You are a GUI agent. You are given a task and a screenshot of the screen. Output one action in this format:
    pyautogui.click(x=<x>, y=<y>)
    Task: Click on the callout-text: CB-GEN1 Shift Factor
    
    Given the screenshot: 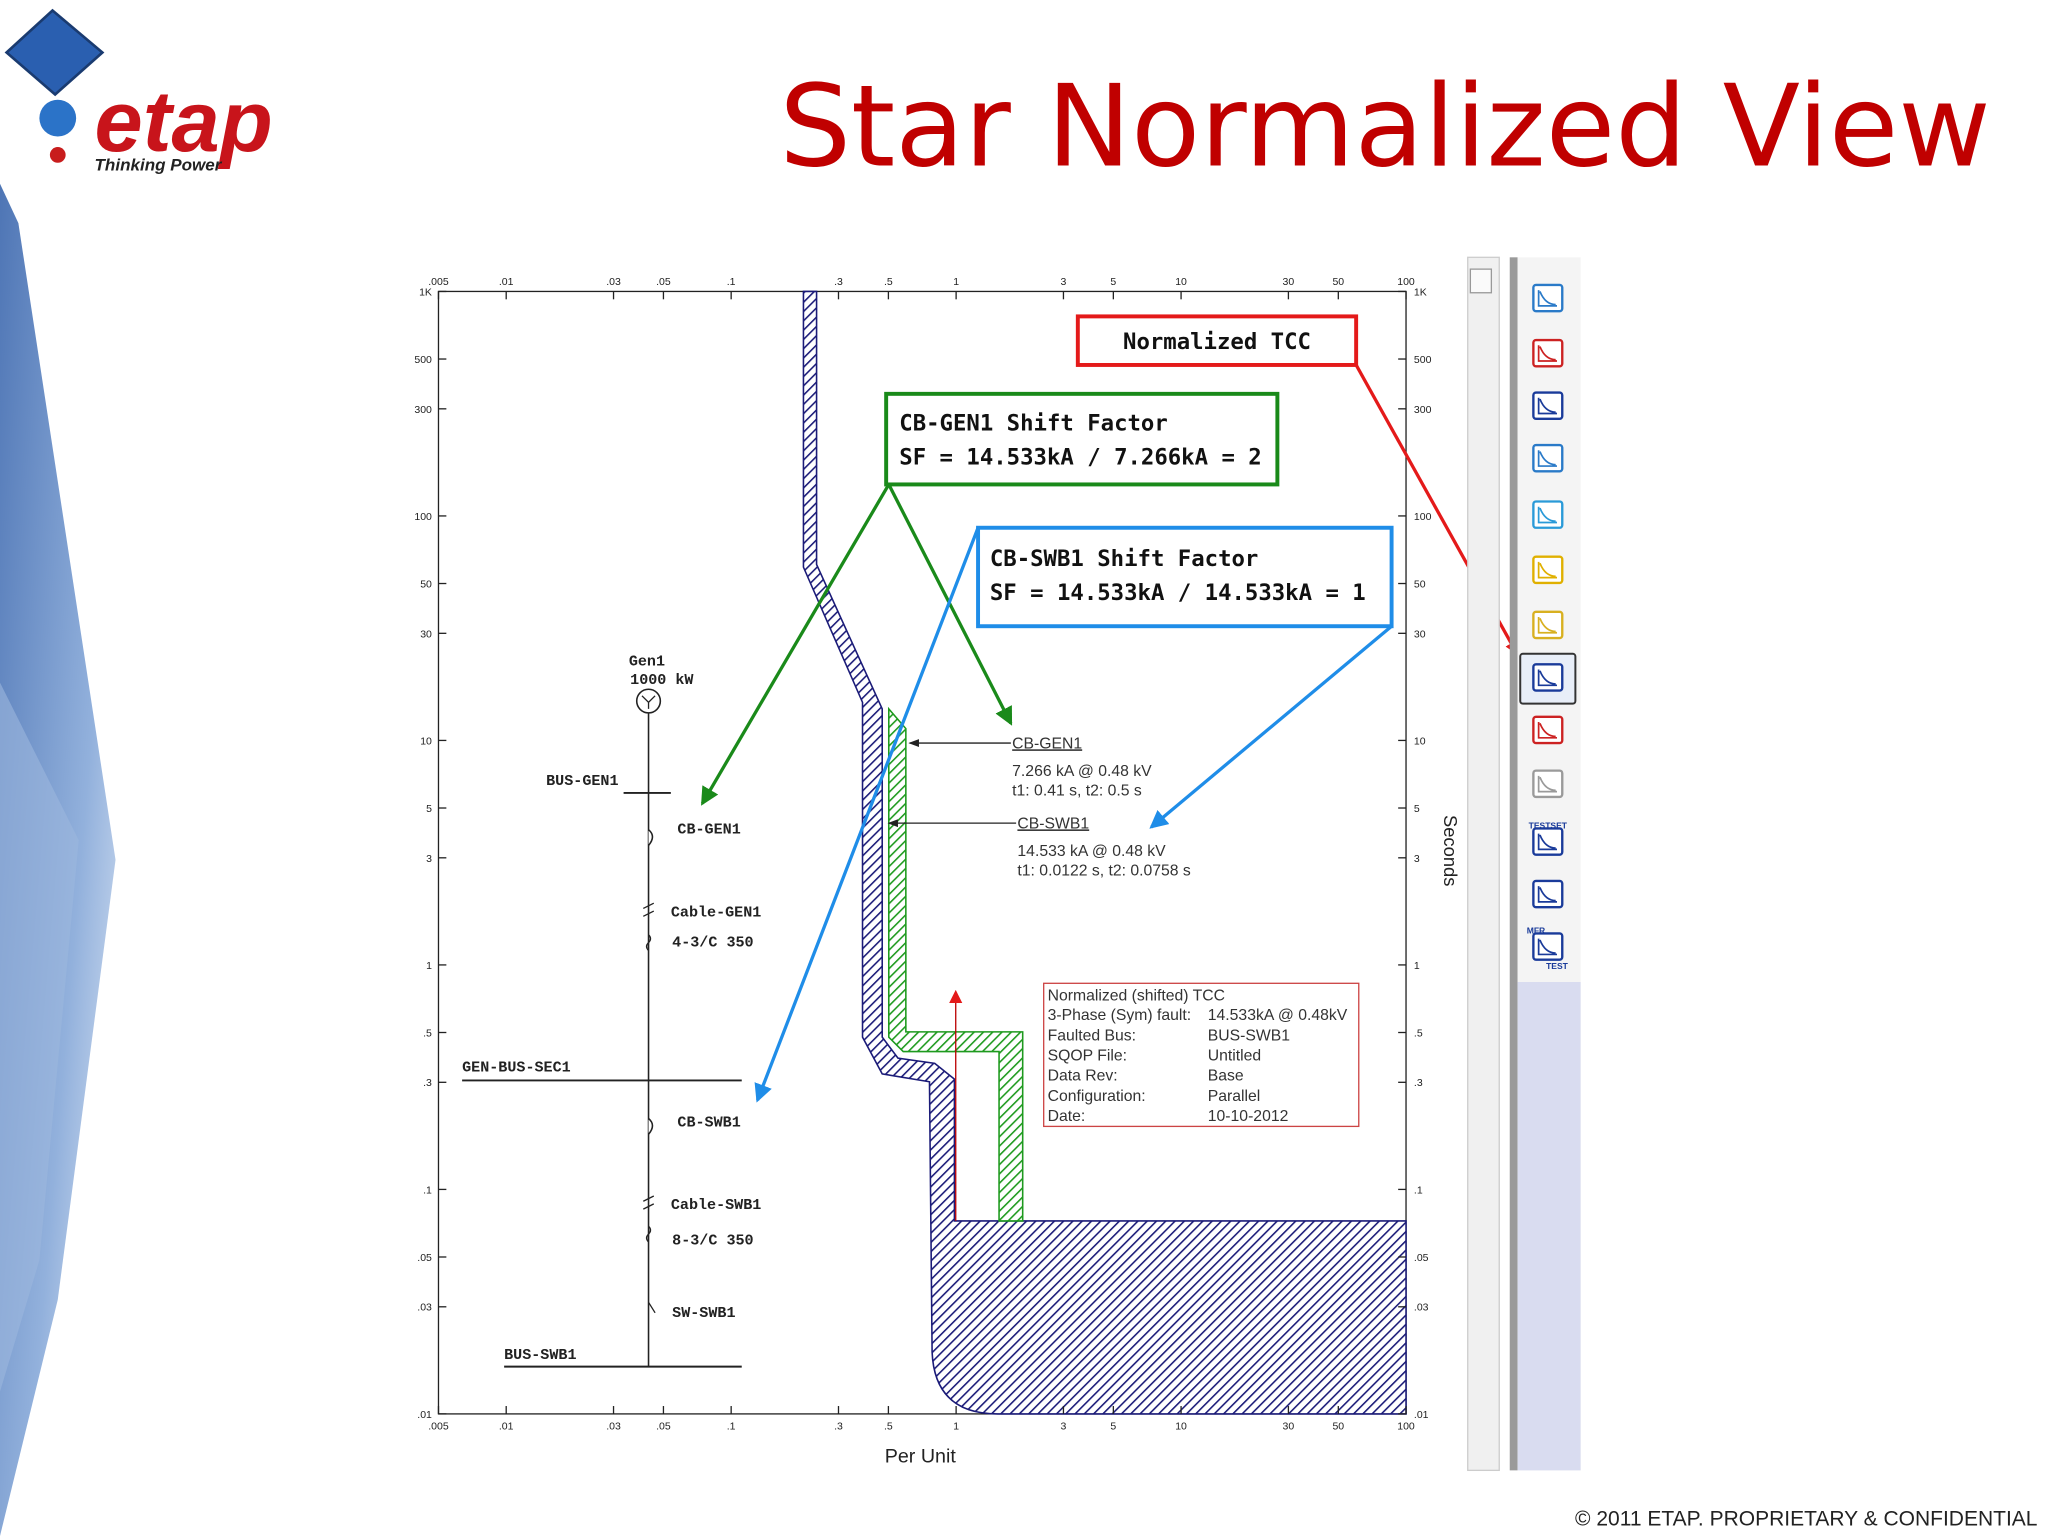 What is the action you would take?
    pyautogui.click(x=1033, y=424)
    